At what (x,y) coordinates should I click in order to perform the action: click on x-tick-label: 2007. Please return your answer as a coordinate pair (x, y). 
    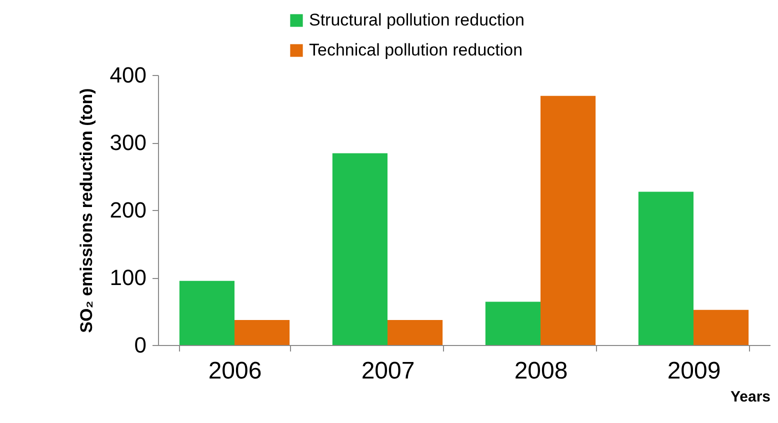
    Looking at the image, I should click on (388, 371).